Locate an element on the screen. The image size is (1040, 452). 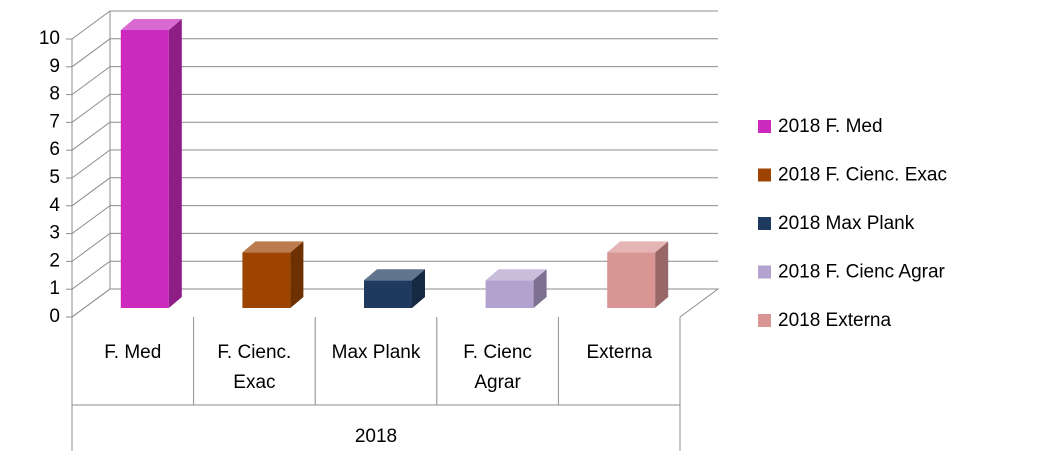
y-tick-label: 5 is located at coordinates (54, 177).